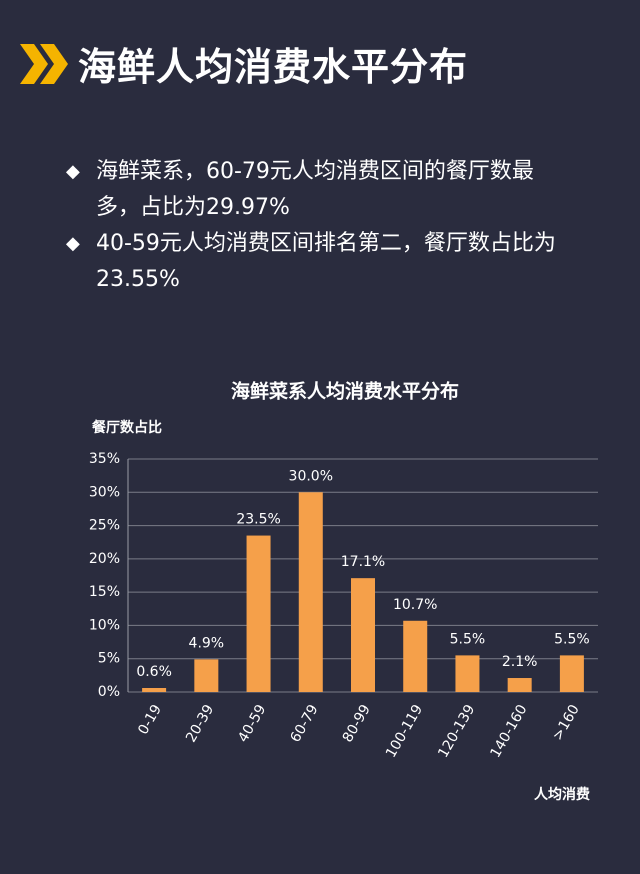  What do you see at coordinates (126, 427) in the screenshot?
I see `y-axis-label: 餐厅数占比` at bounding box center [126, 427].